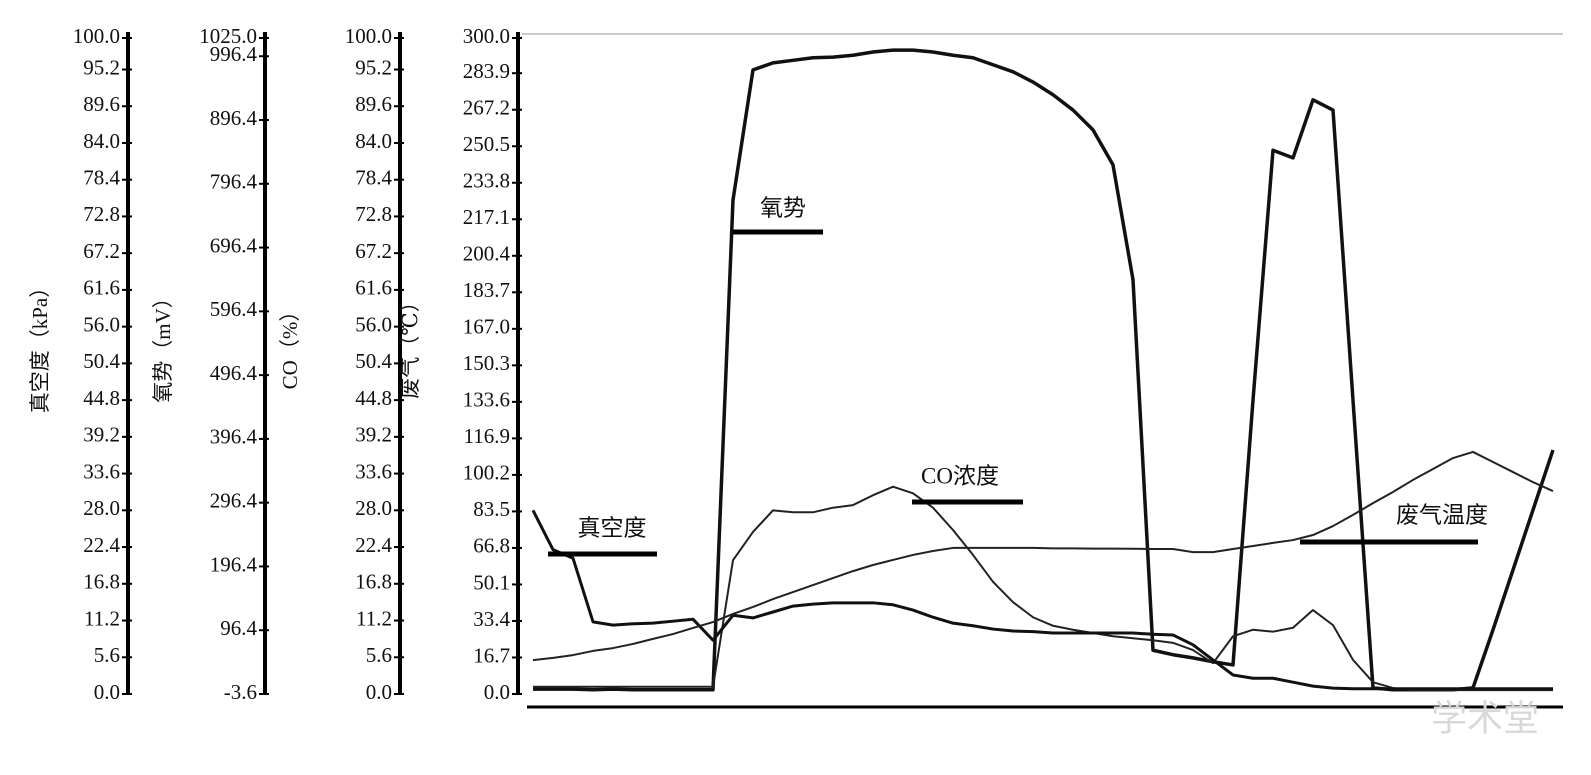  What do you see at coordinates (486, 327) in the screenshot?
I see `y-tick-label: 167.0` at bounding box center [486, 327].